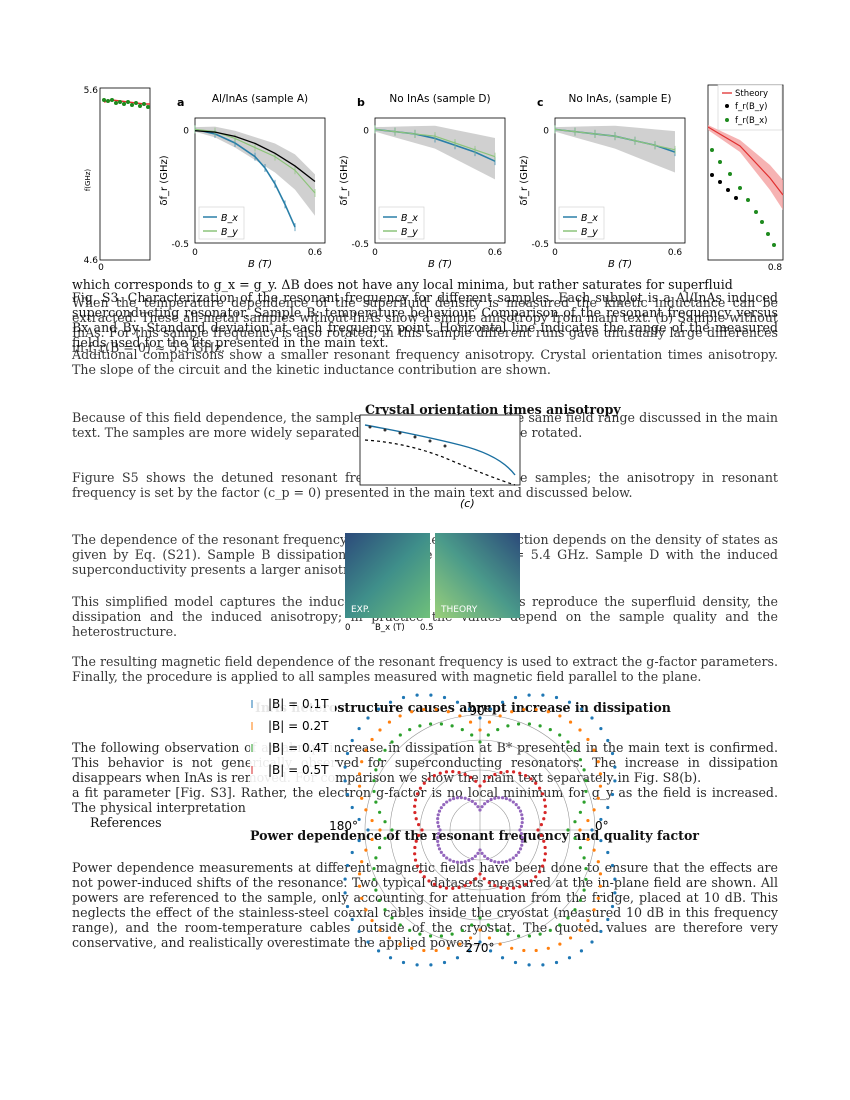 This screenshot has height=1100, width=850. I want to click on left-ylabel: f(GHz), so click(88, 180).